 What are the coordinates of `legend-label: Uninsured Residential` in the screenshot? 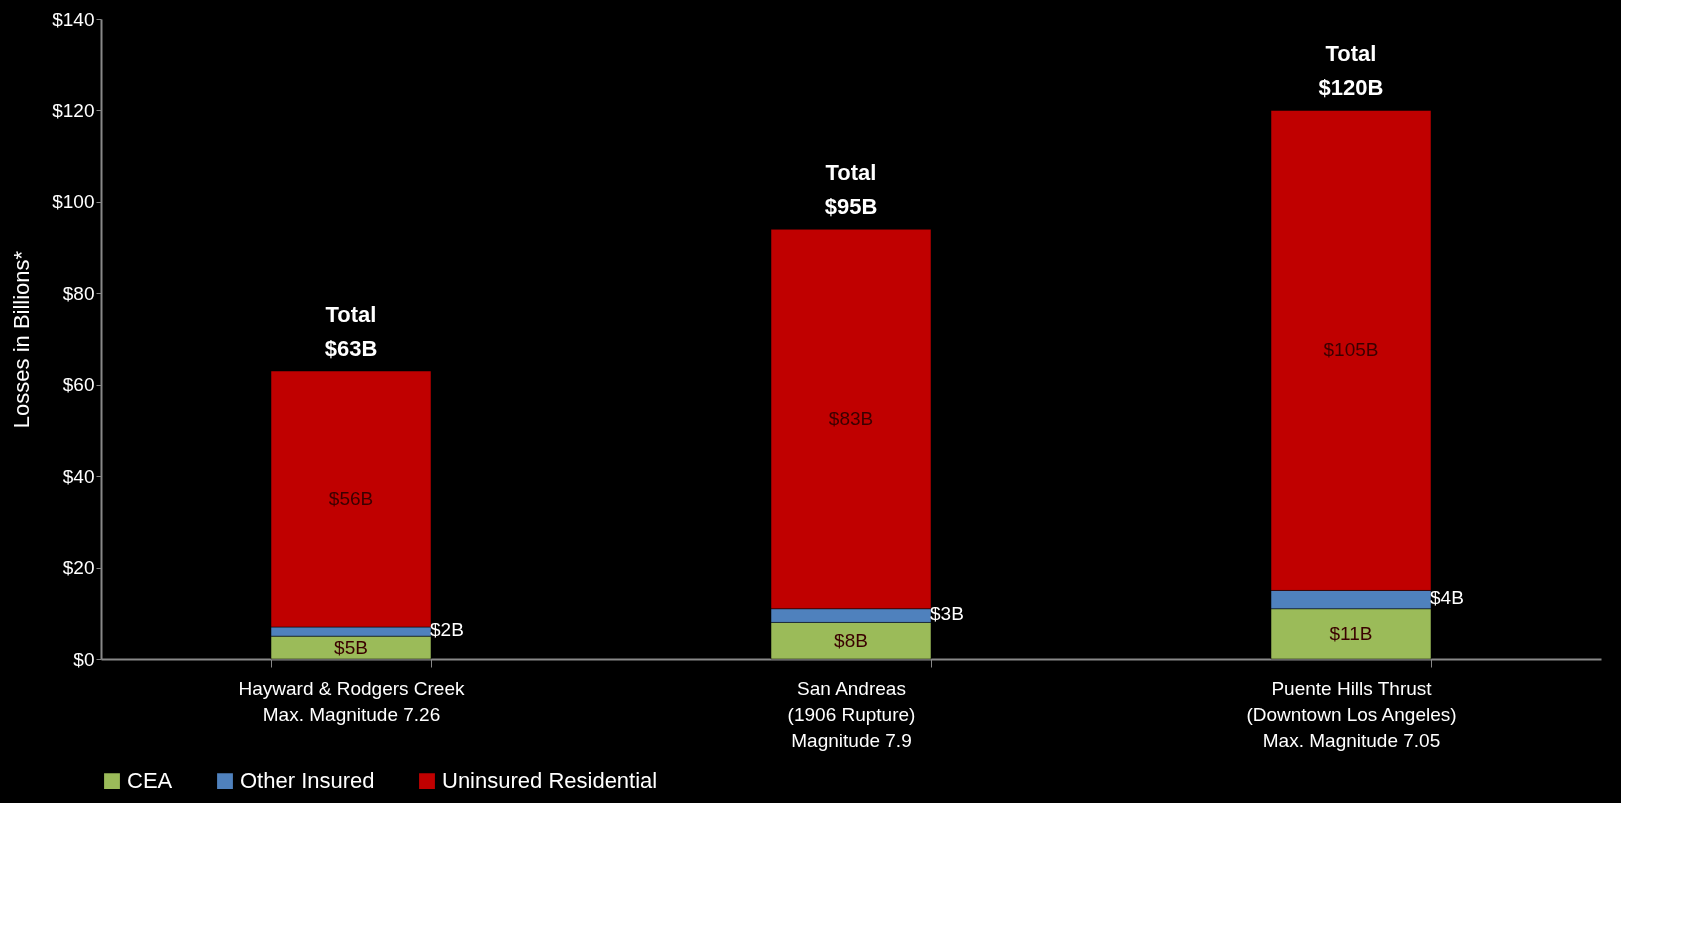 It's located at (550, 781).